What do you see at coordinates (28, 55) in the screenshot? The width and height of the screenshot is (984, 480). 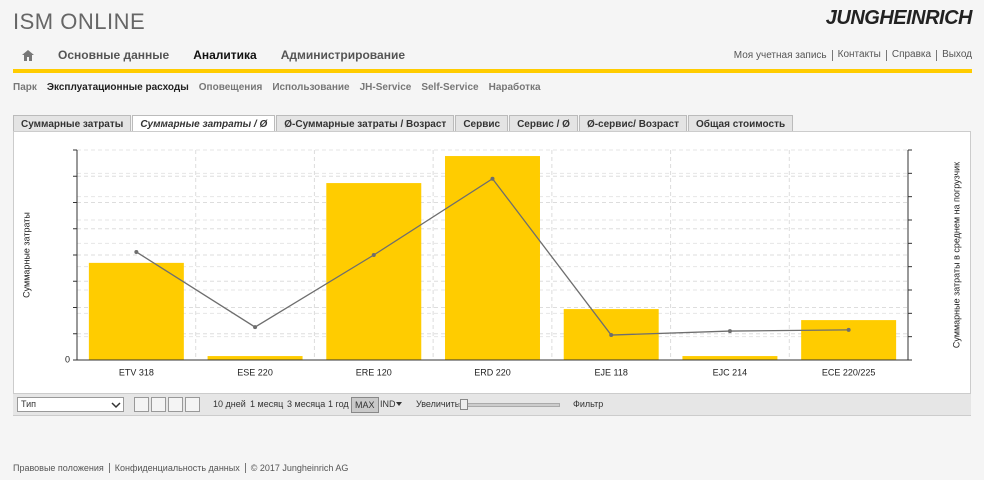 I see `home-icon` at bounding box center [28, 55].